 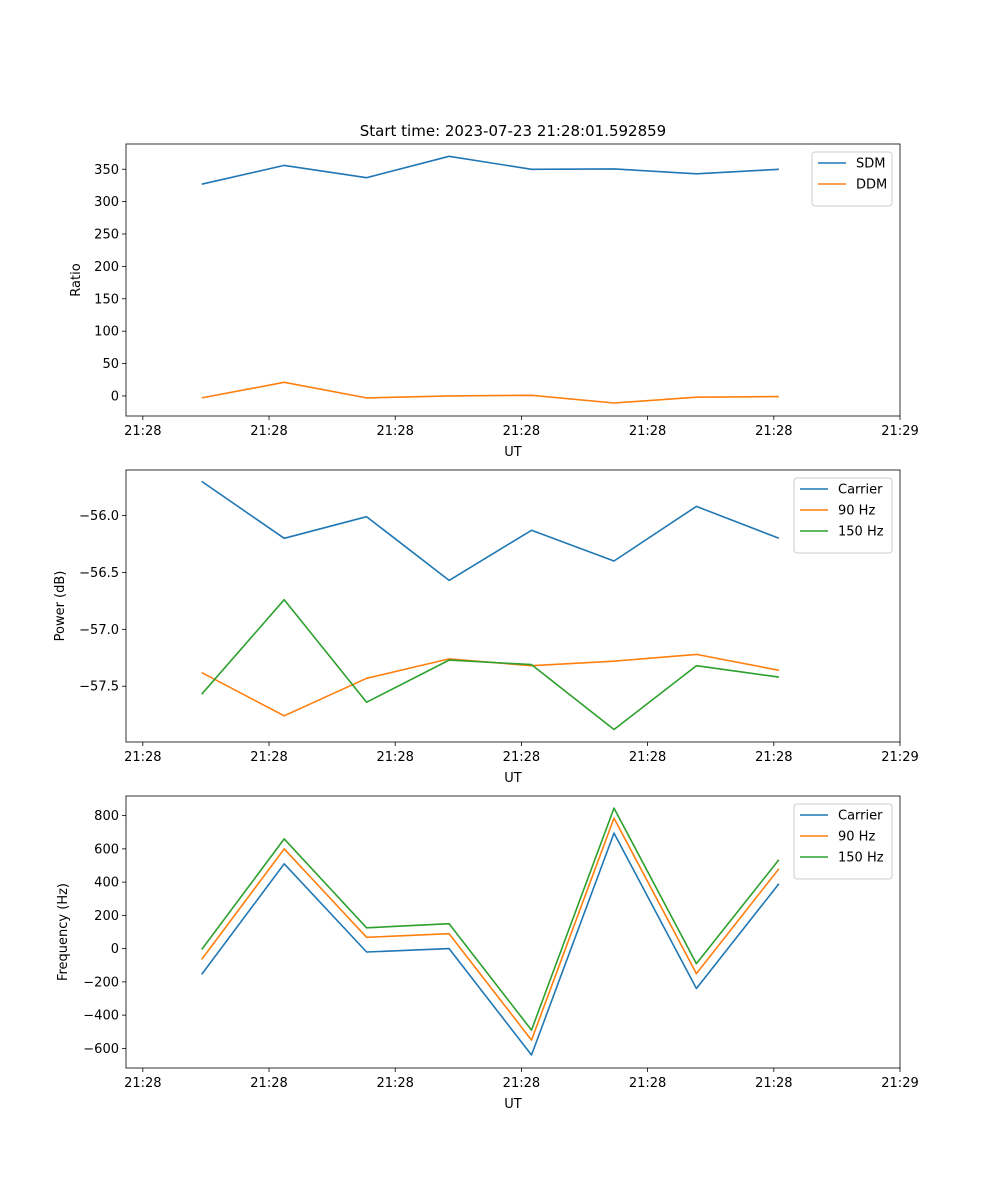 I want to click on y-tick-label: 800, so click(x=106, y=816).